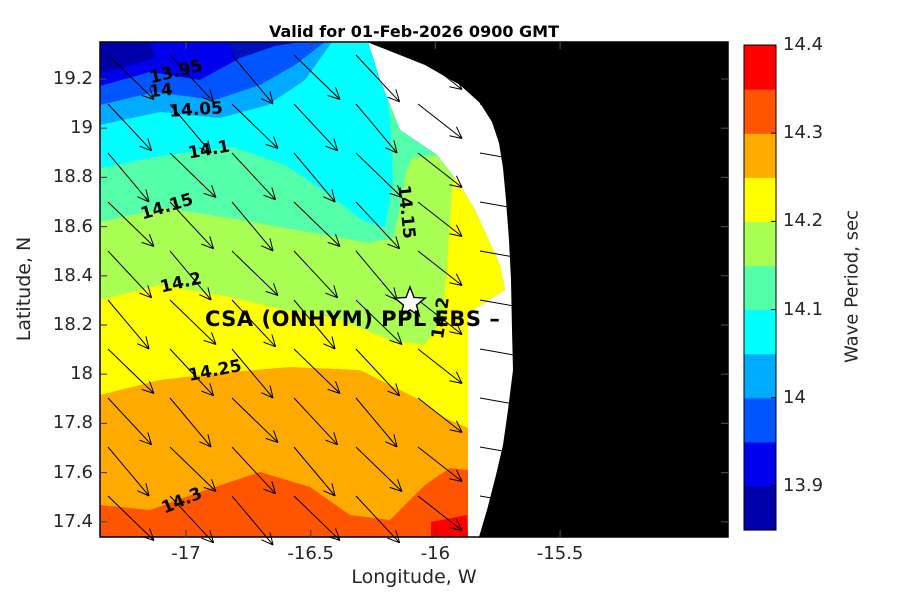  I want to click on x-tick-label: -15.5, so click(560, 553).